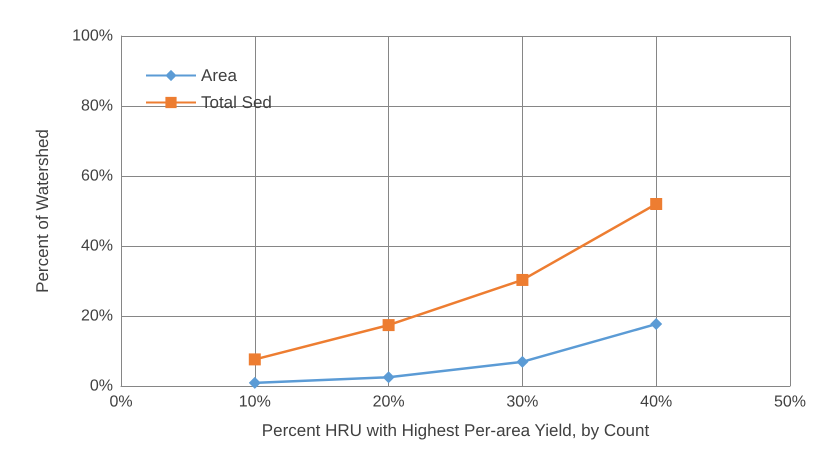 The image size is (830, 460). Describe the element at coordinates (790, 402) in the screenshot. I see `x-tick-label: 50%` at that location.